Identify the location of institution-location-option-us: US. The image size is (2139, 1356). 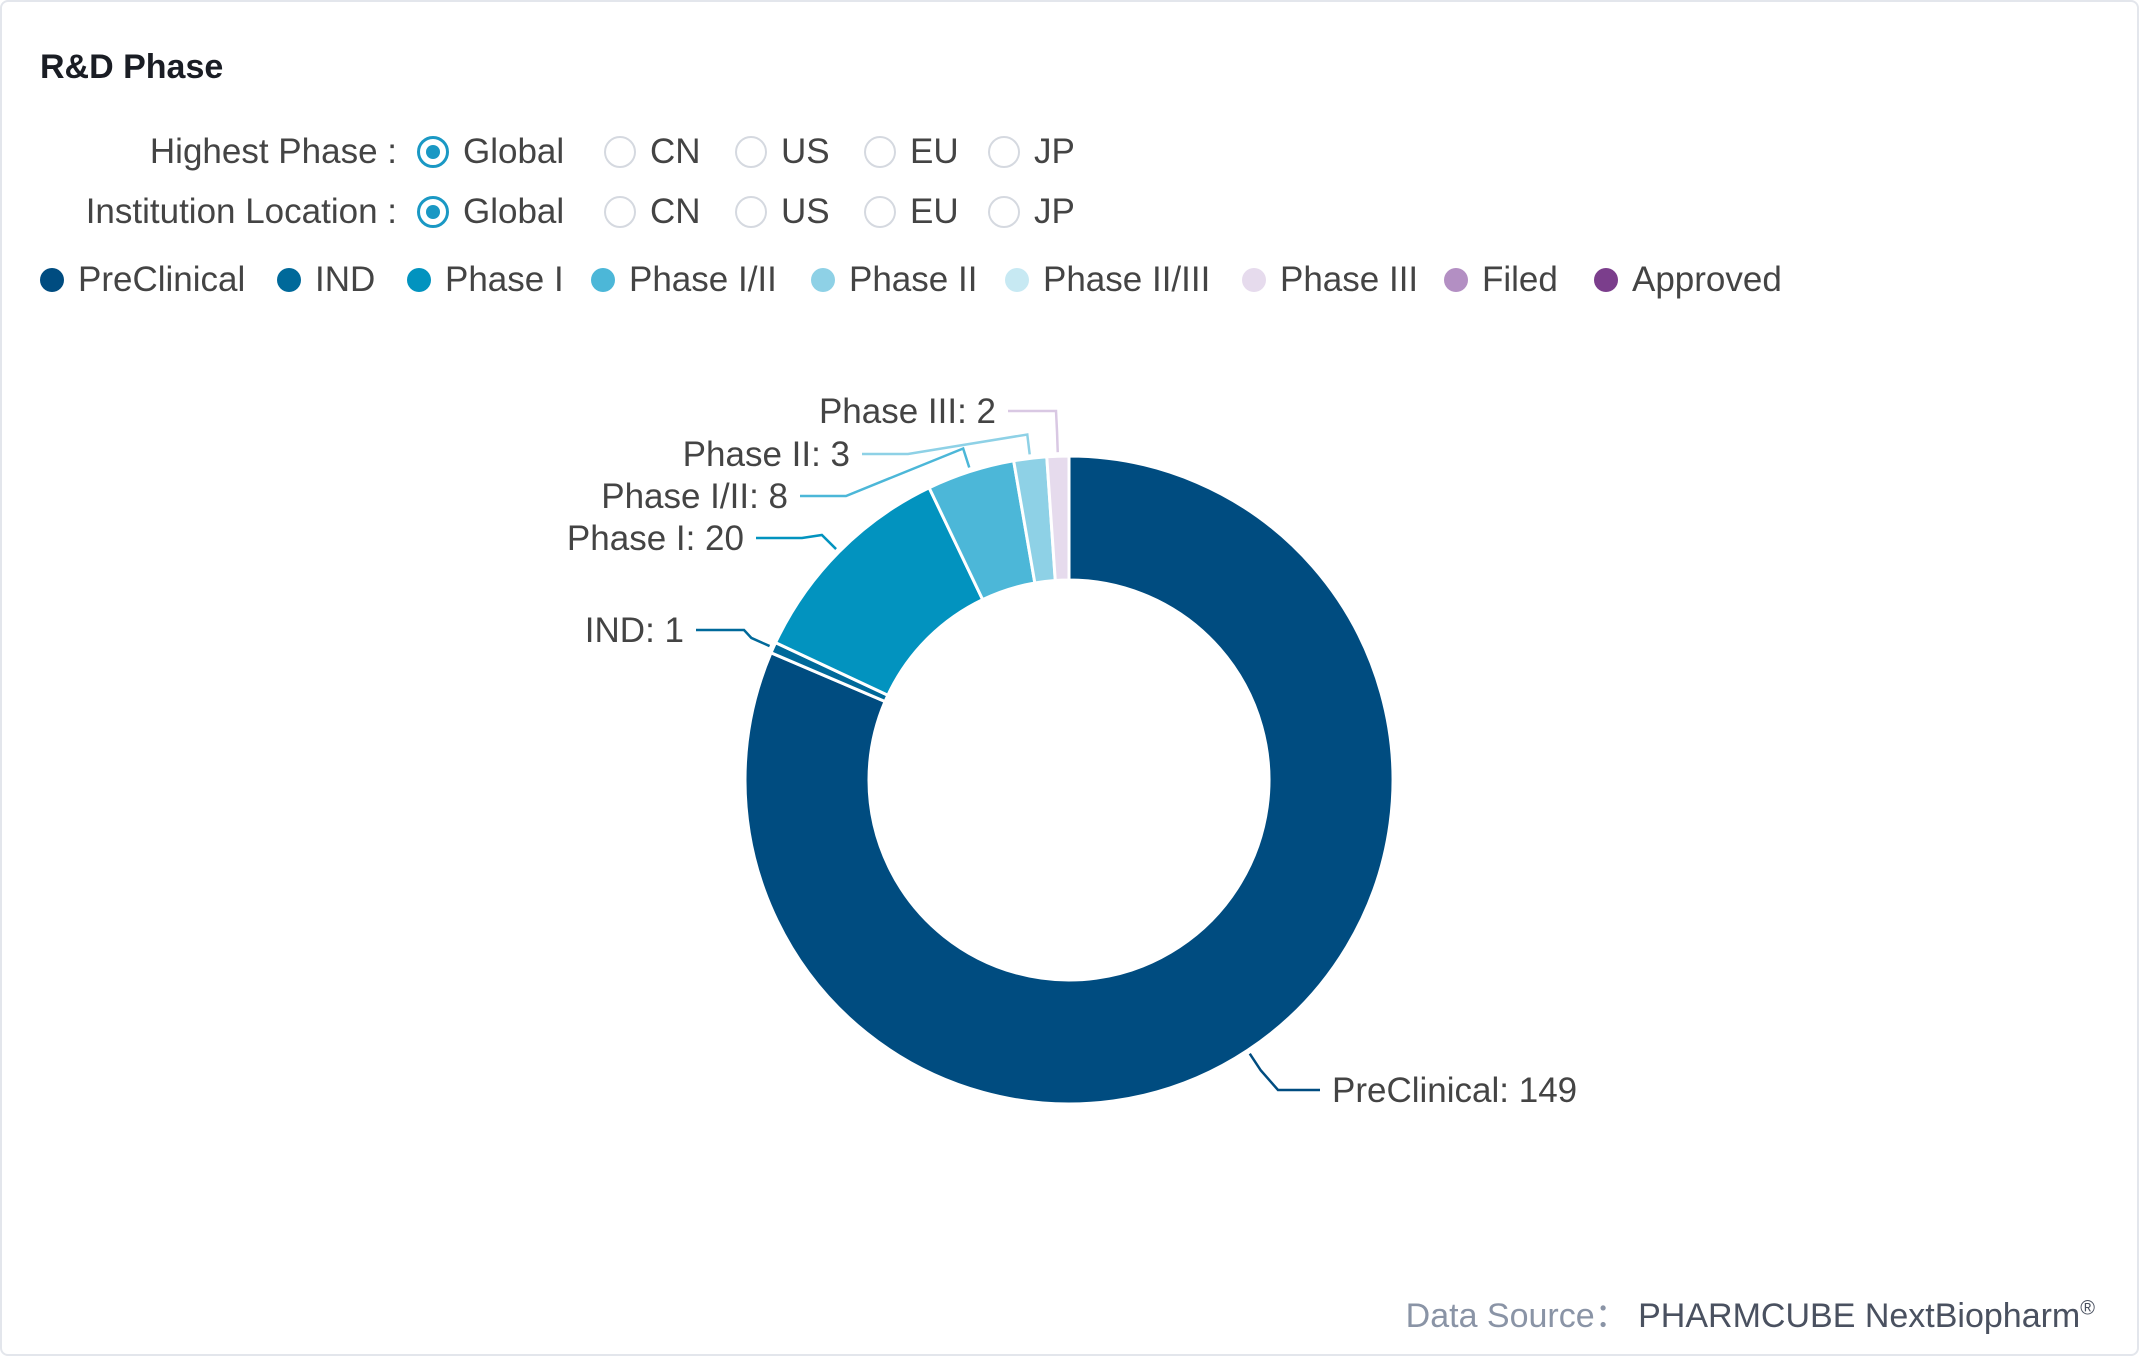
(782, 212).